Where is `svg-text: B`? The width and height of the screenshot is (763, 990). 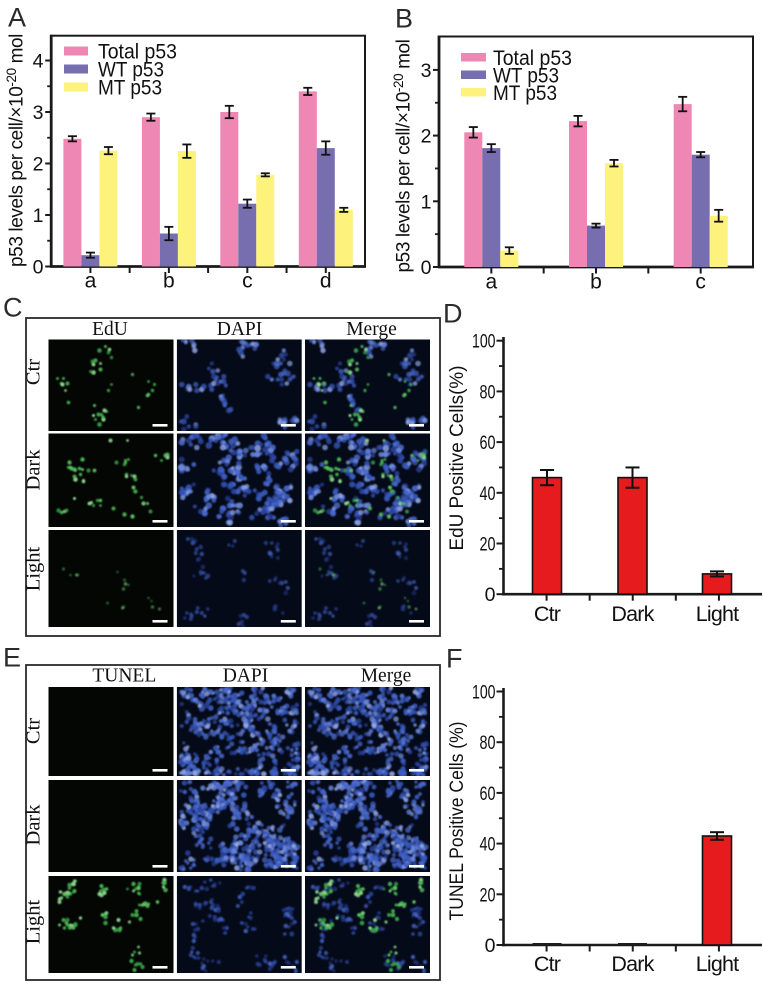 svg-text: B is located at coordinates (404, 19).